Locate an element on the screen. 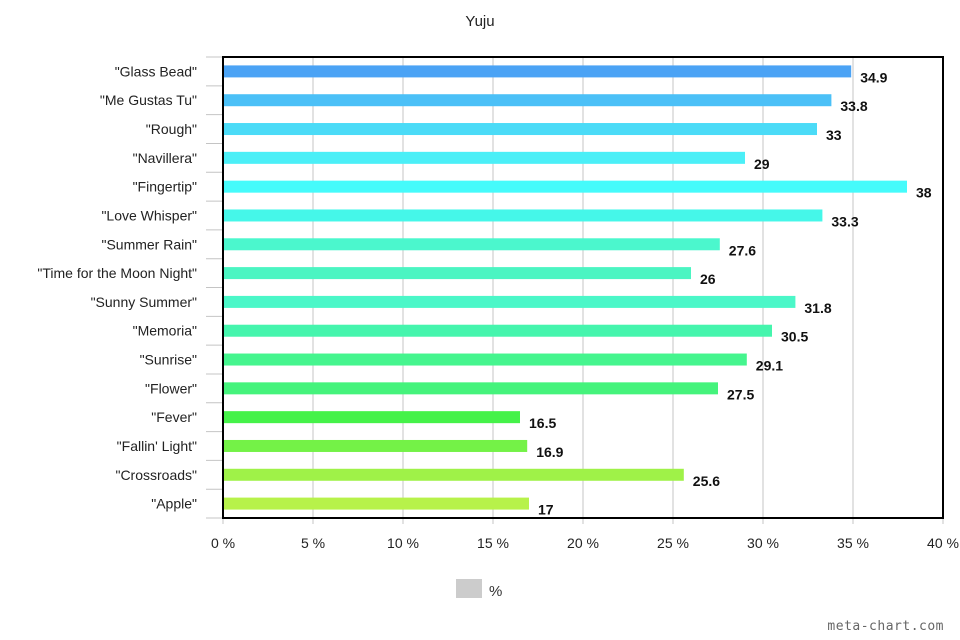 Image resolution: width=960 pixels, height=640 pixels. category-label-15: "Apple" is located at coordinates (174, 504).